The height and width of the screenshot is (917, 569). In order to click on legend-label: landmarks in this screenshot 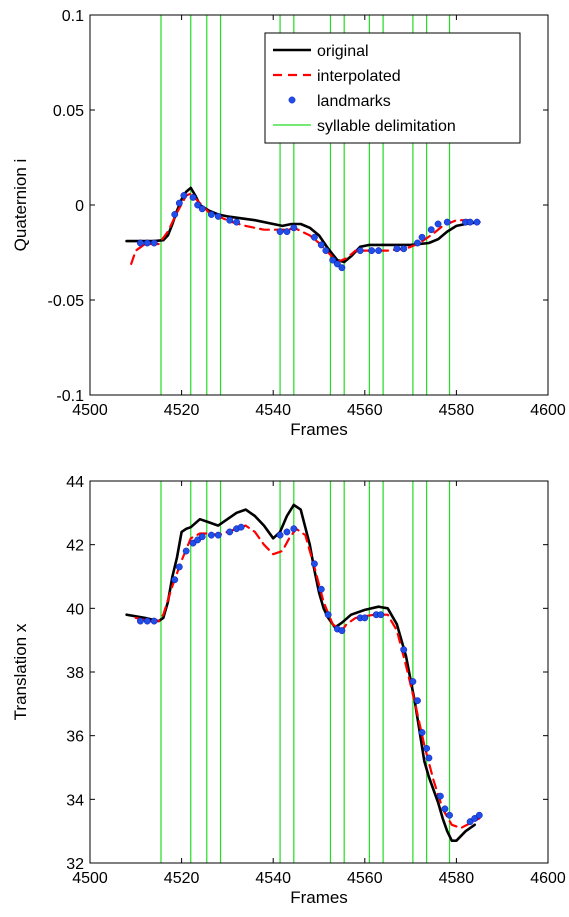, I will do `click(354, 101)`.